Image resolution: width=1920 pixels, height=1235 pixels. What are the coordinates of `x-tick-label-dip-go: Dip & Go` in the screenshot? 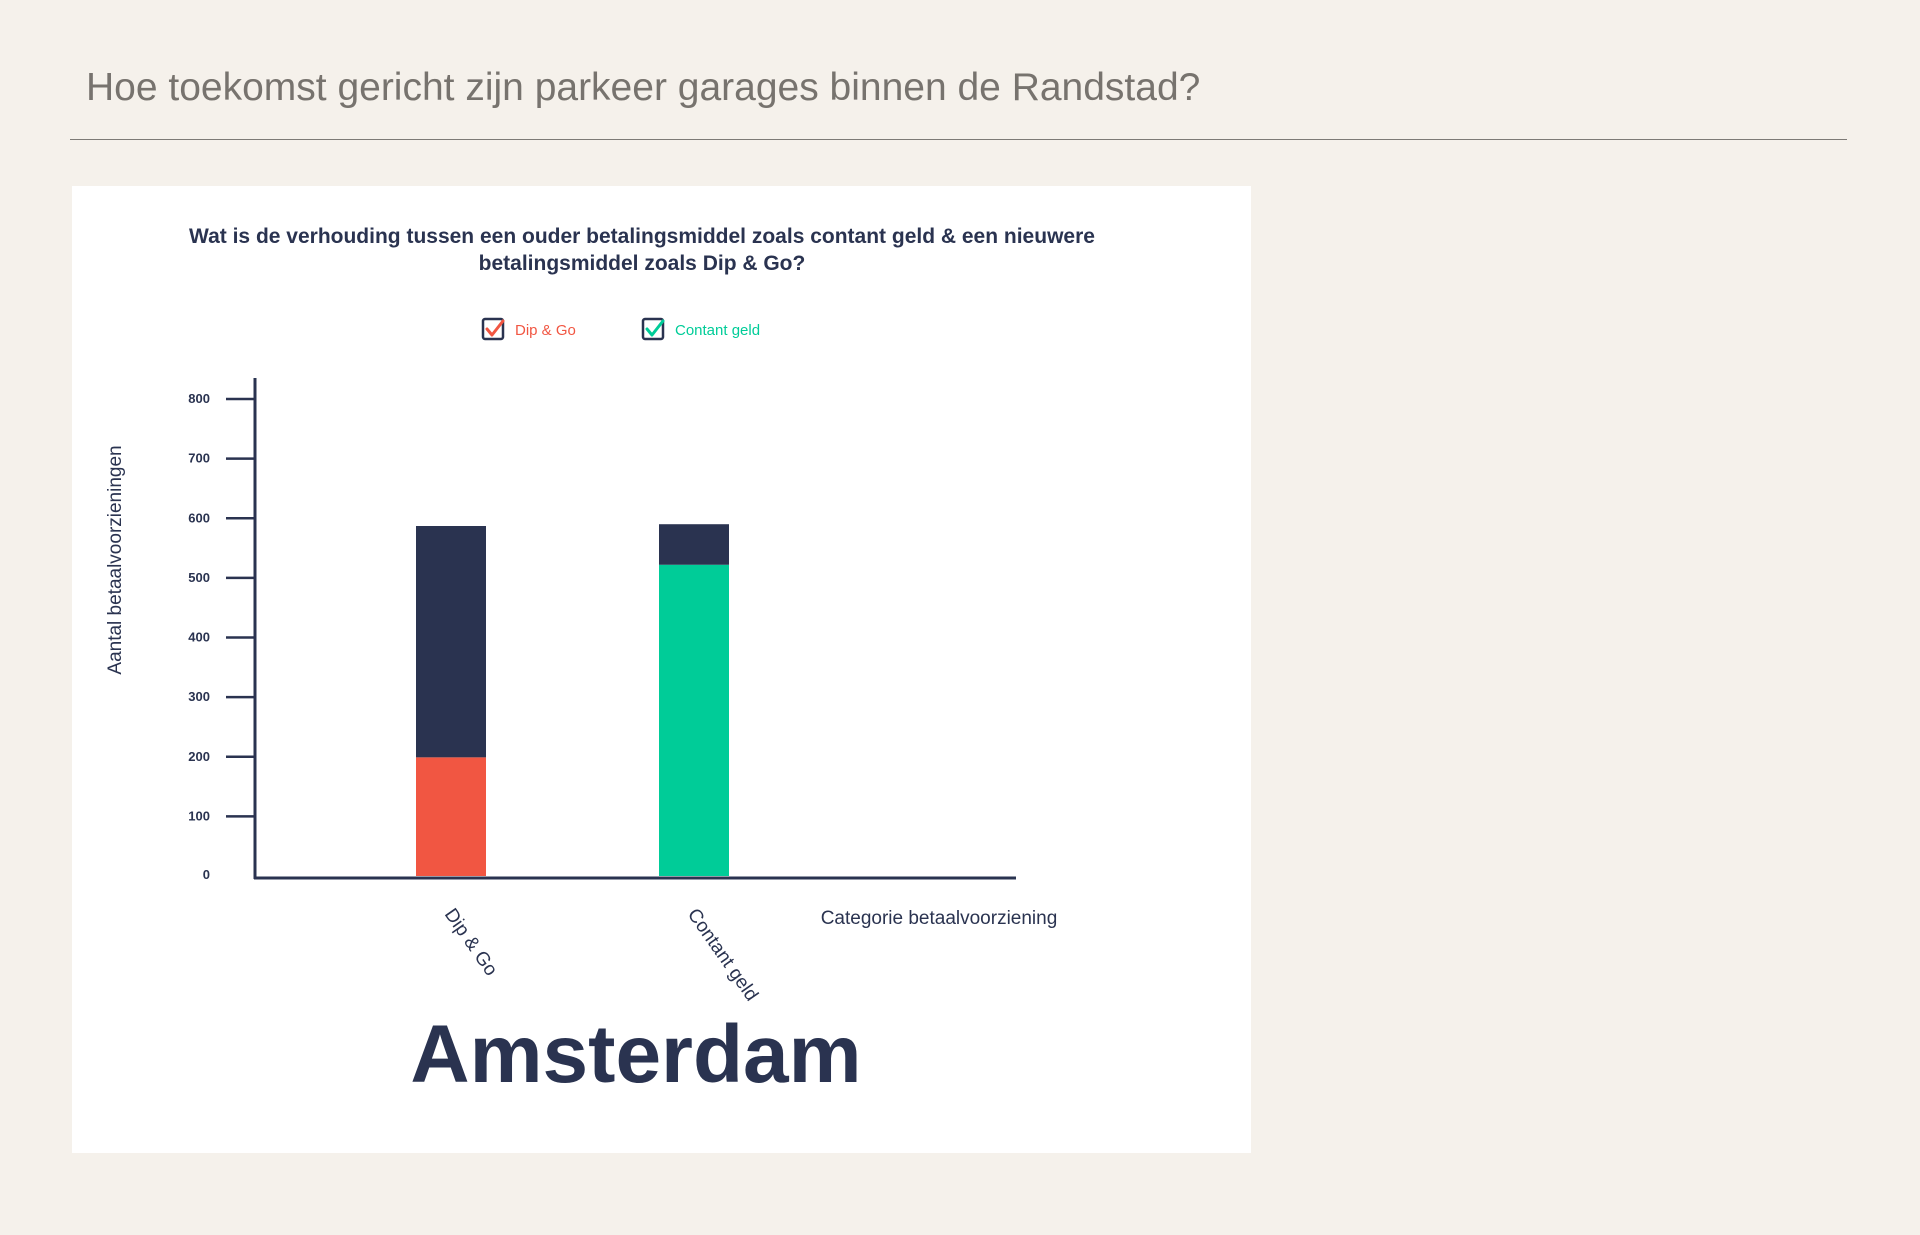 It's located at (470, 942).